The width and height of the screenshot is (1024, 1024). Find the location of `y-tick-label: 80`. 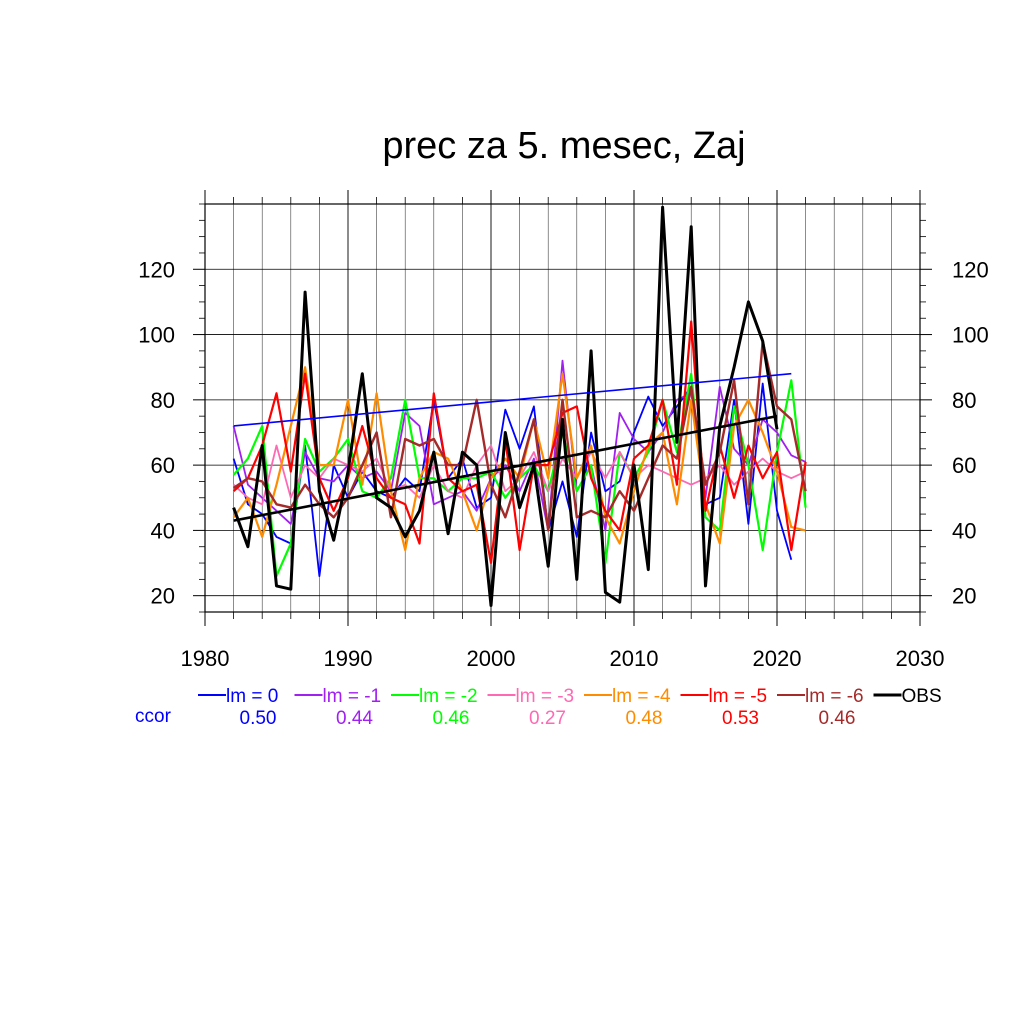

y-tick-label: 80 is located at coordinates (163, 400).